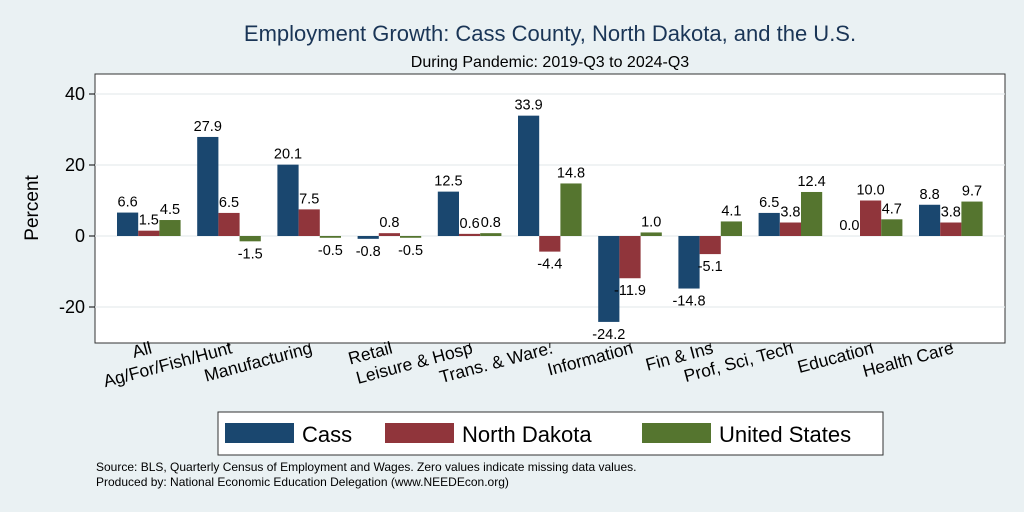  I want to click on data-label: 4.7, so click(892, 209).